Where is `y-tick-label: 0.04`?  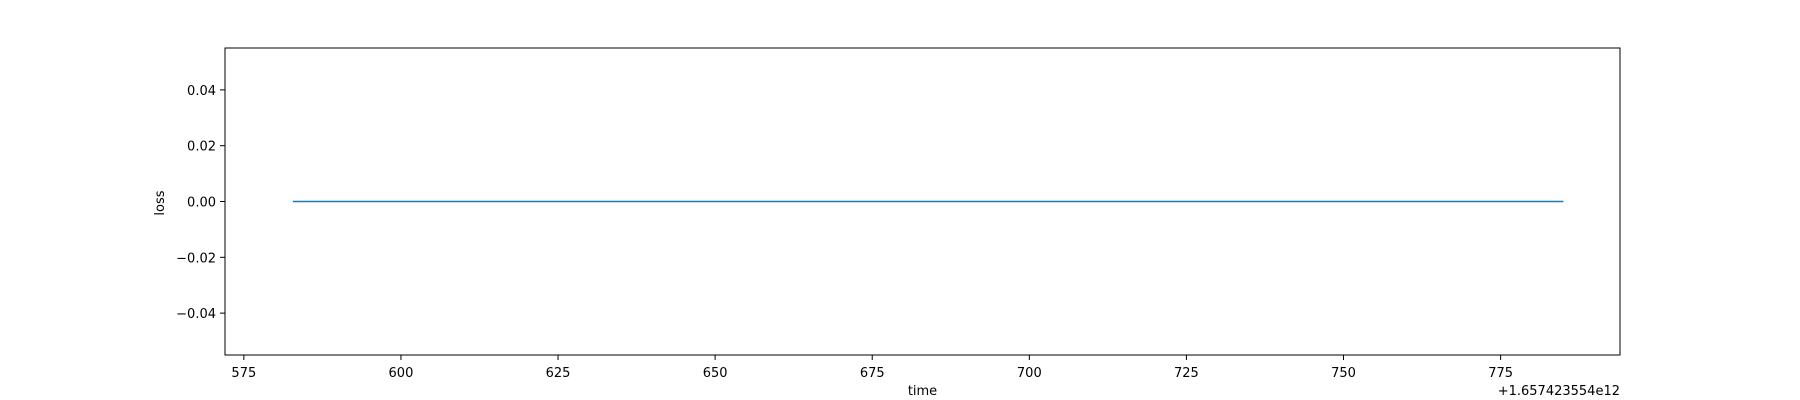
y-tick-label: 0.04 is located at coordinates (201, 91).